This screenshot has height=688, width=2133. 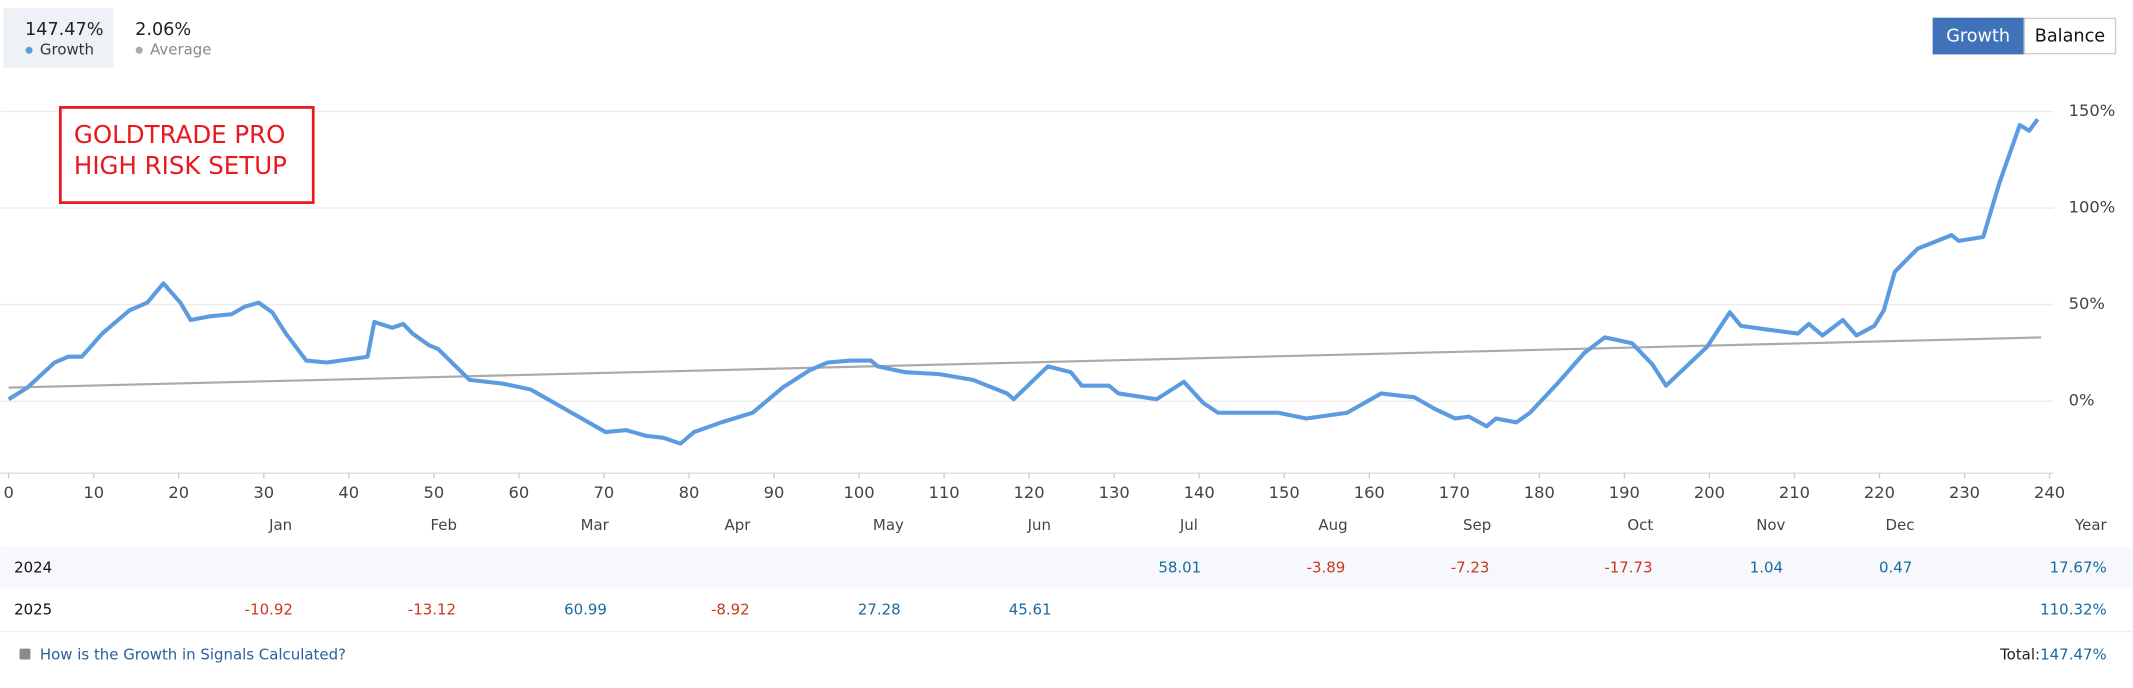 I want to click on x-tick-label: 150, so click(x=1284, y=492).